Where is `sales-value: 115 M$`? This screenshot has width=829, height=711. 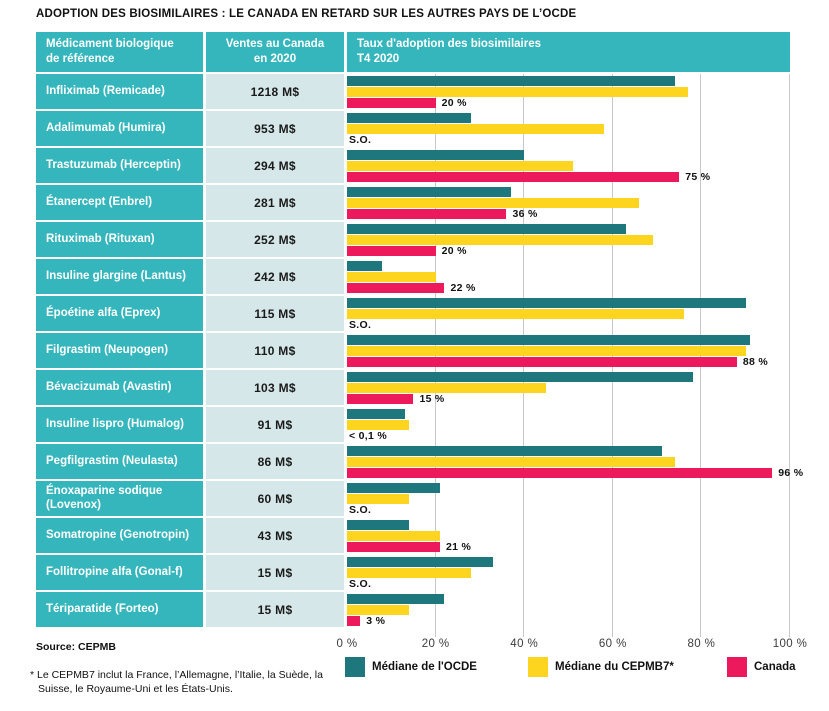 sales-value: 115 M$ is located at coordinates (275, 313).